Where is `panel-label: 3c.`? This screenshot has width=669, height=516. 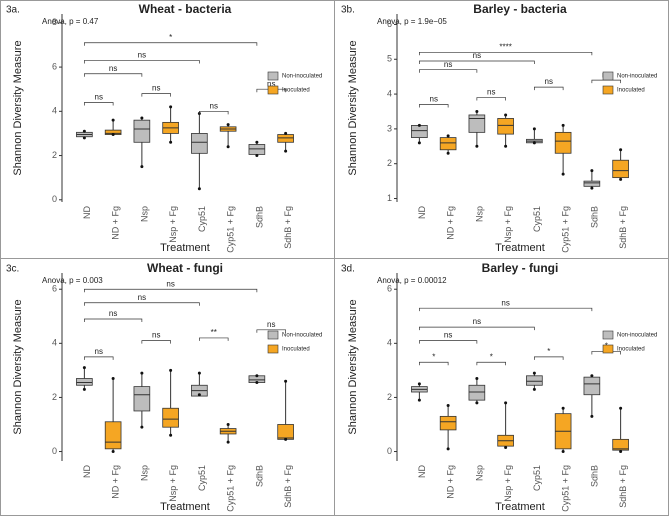
panel-label: 3c. is located at coordinates (12, 269).